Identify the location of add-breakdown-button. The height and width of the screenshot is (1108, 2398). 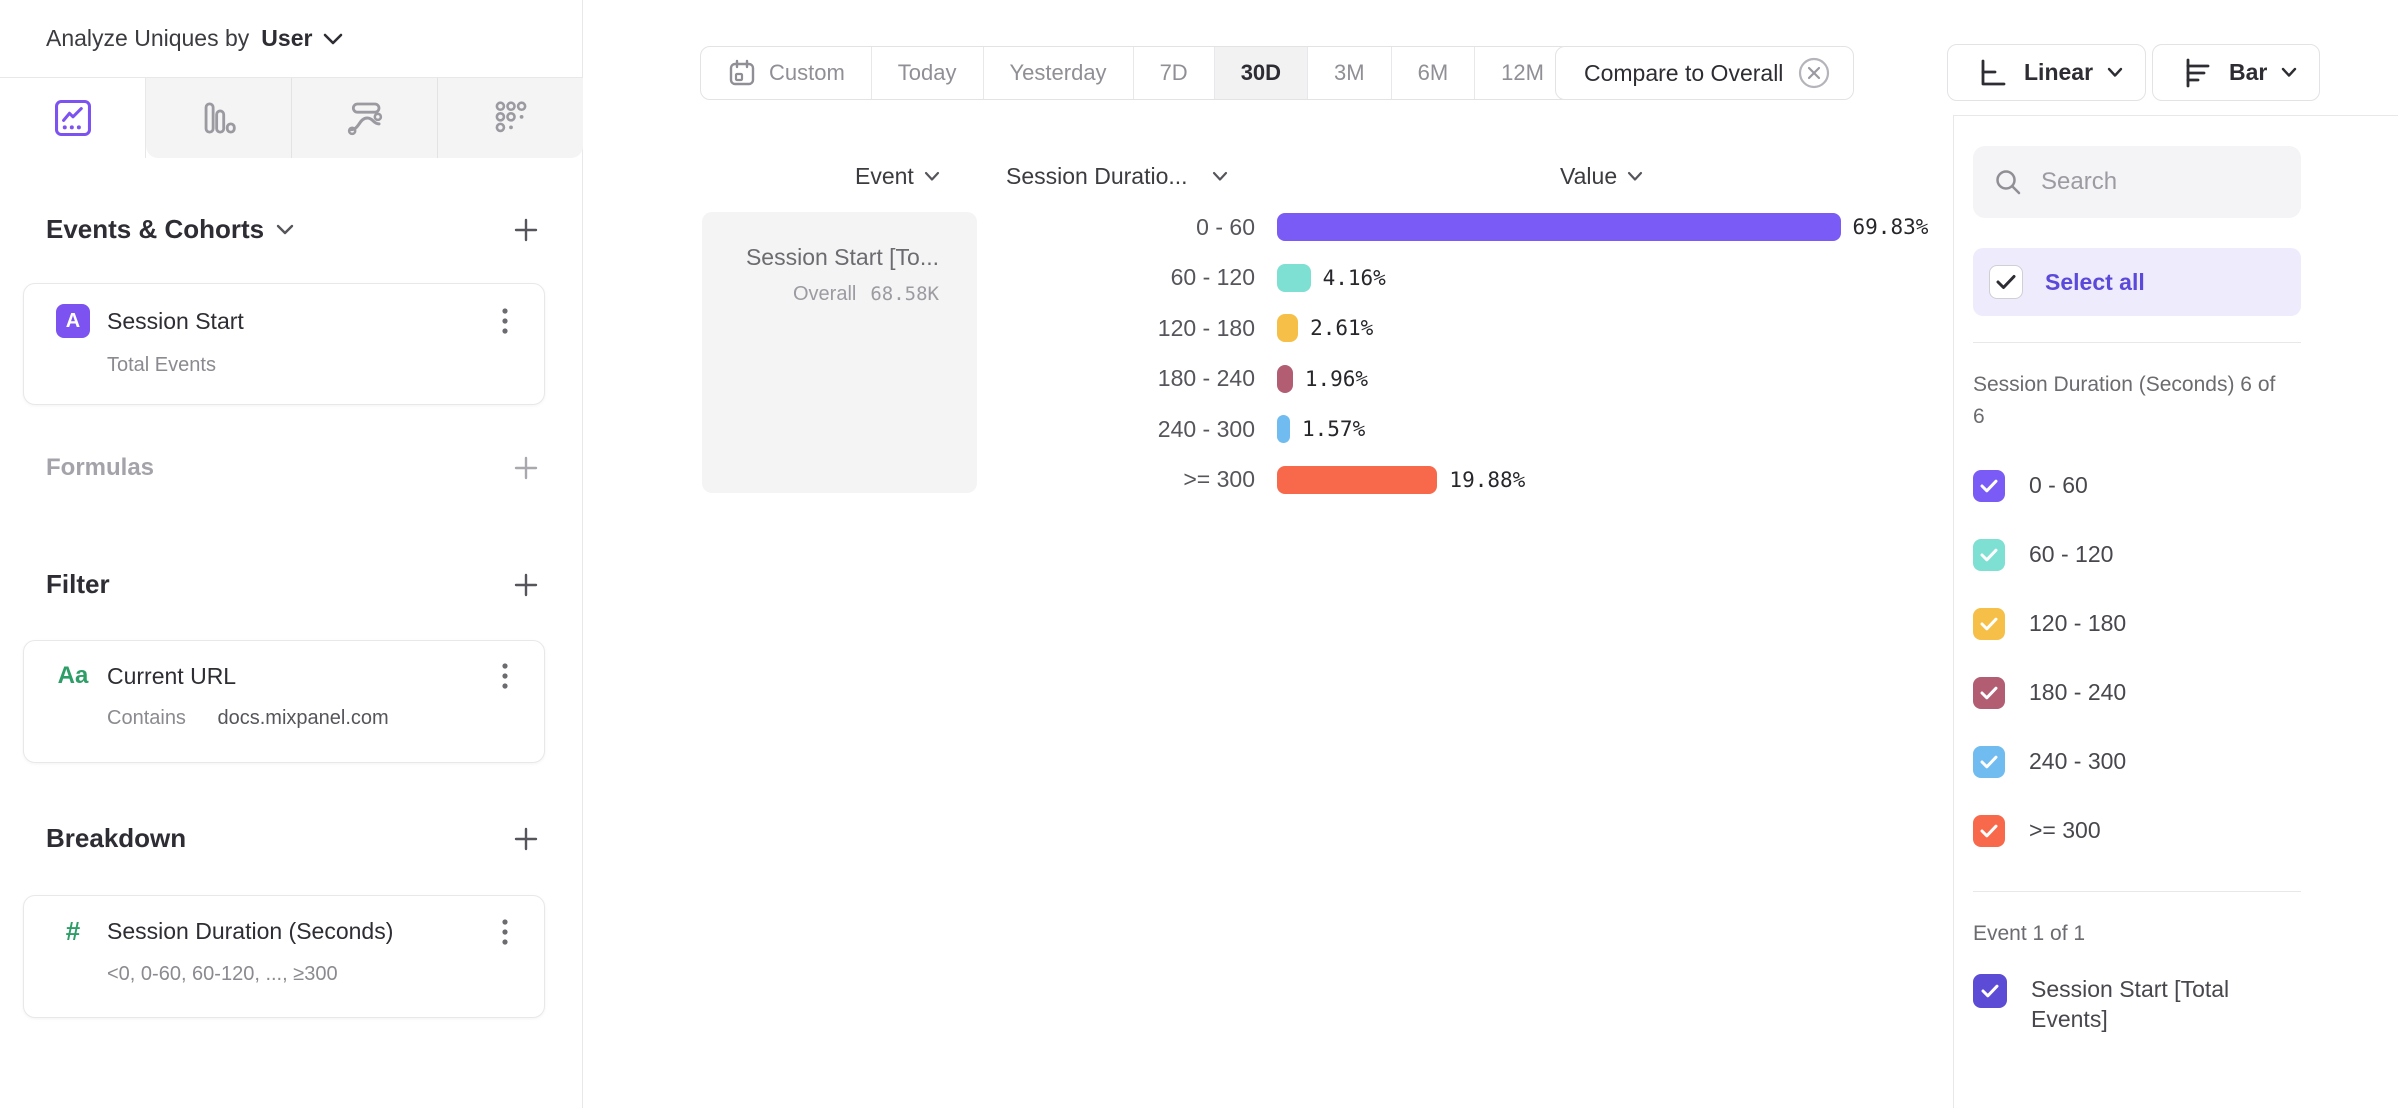
(526, 839).